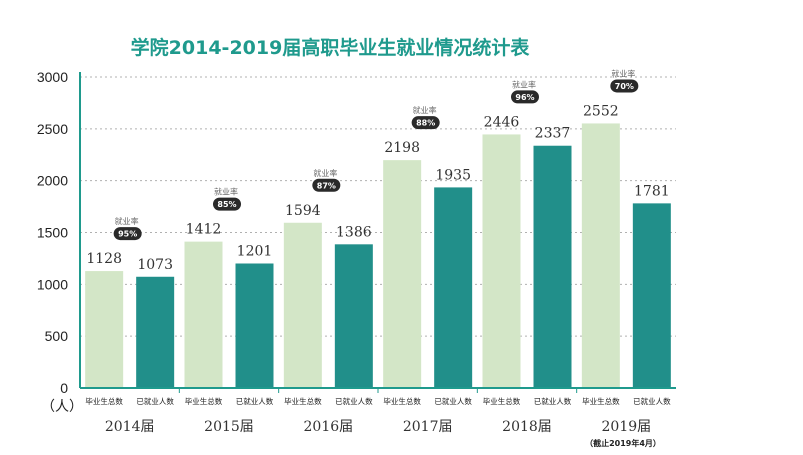 Image resolution: width=803 pixels, height=455 pixels. I want to click on data-label: 1412, so click(204, 230).